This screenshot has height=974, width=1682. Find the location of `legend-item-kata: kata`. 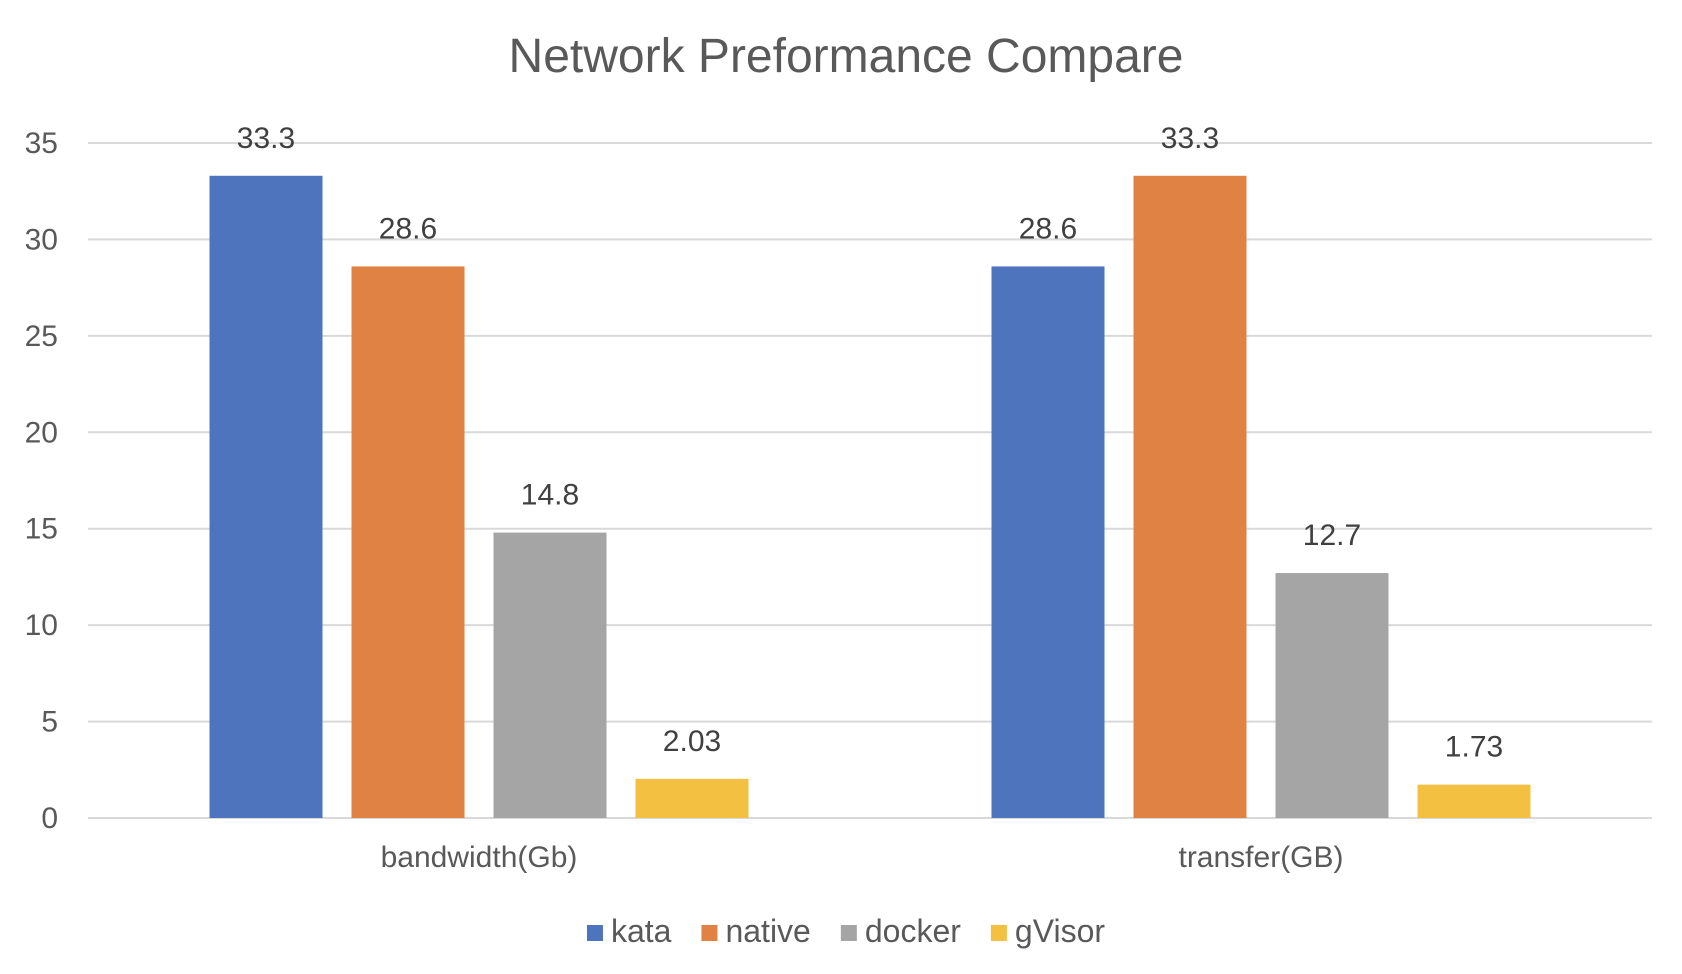

legend-item-kata: kata is located at coordinates (629, 931).